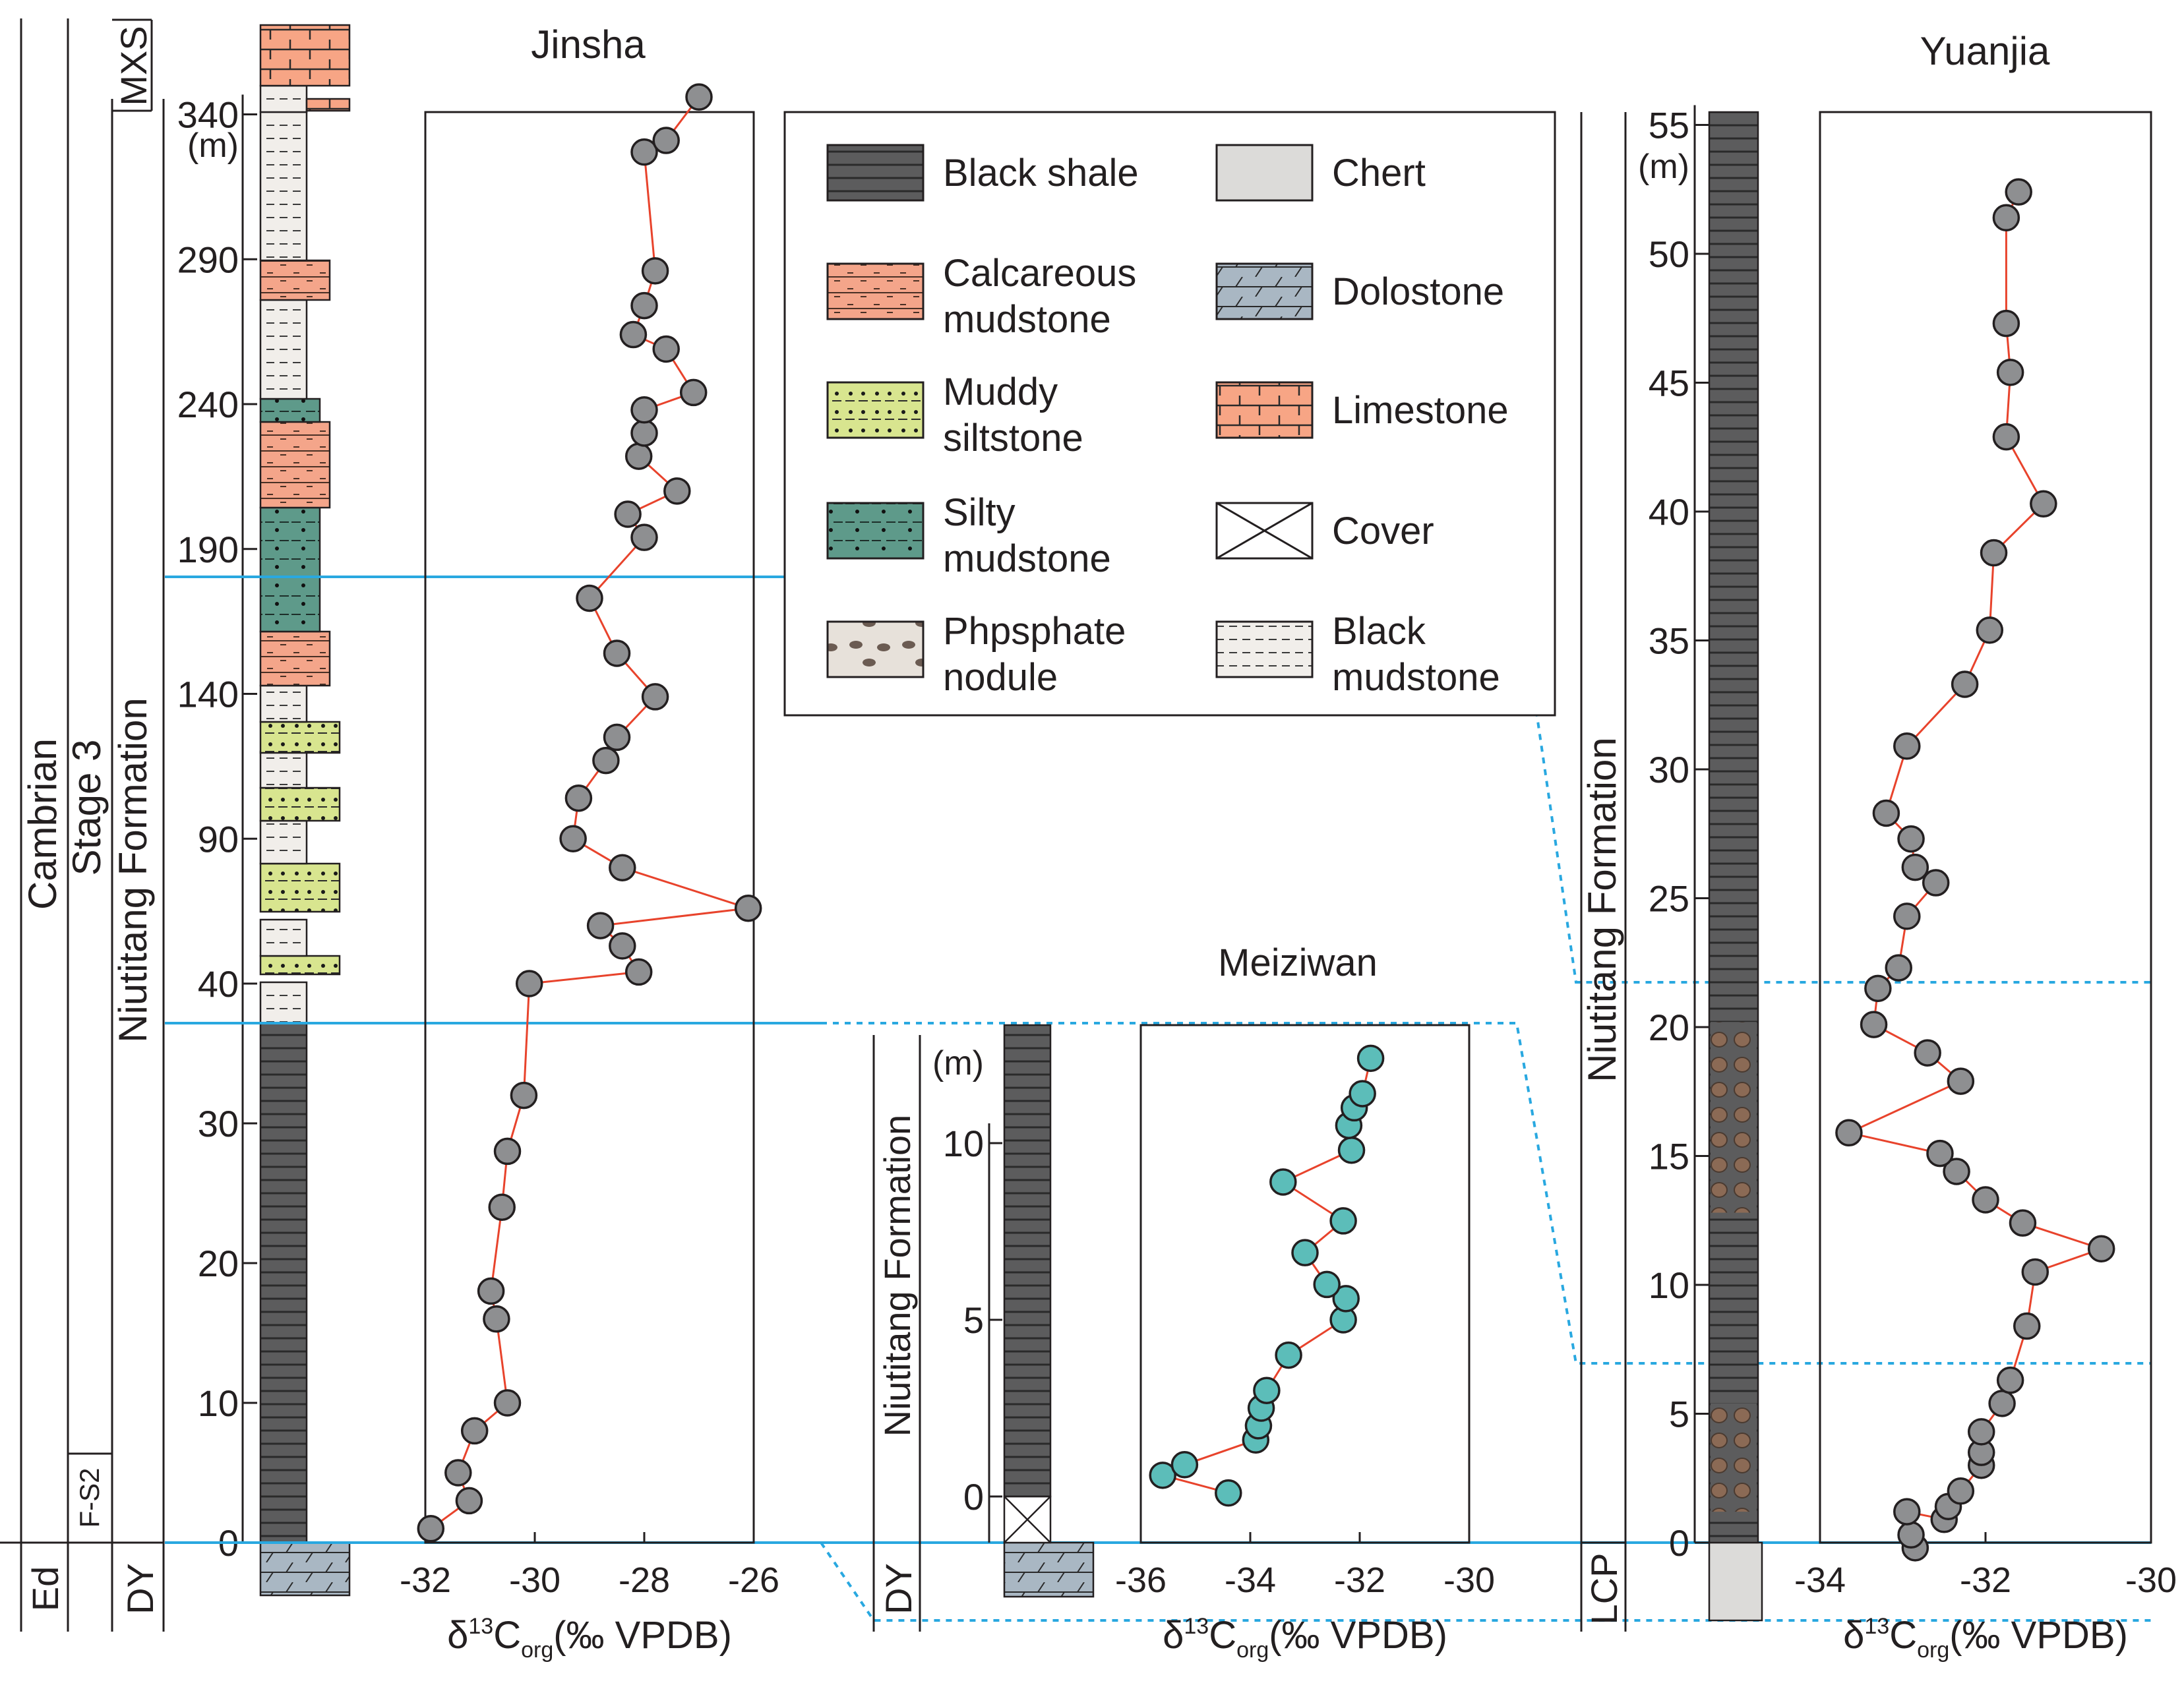 The width and height of the screenshot is (2184, 1687). Describe the element at coordinates (208, 404) in the screenshot. I see `jinsha-depth-tick-label-240: 240` at that location.